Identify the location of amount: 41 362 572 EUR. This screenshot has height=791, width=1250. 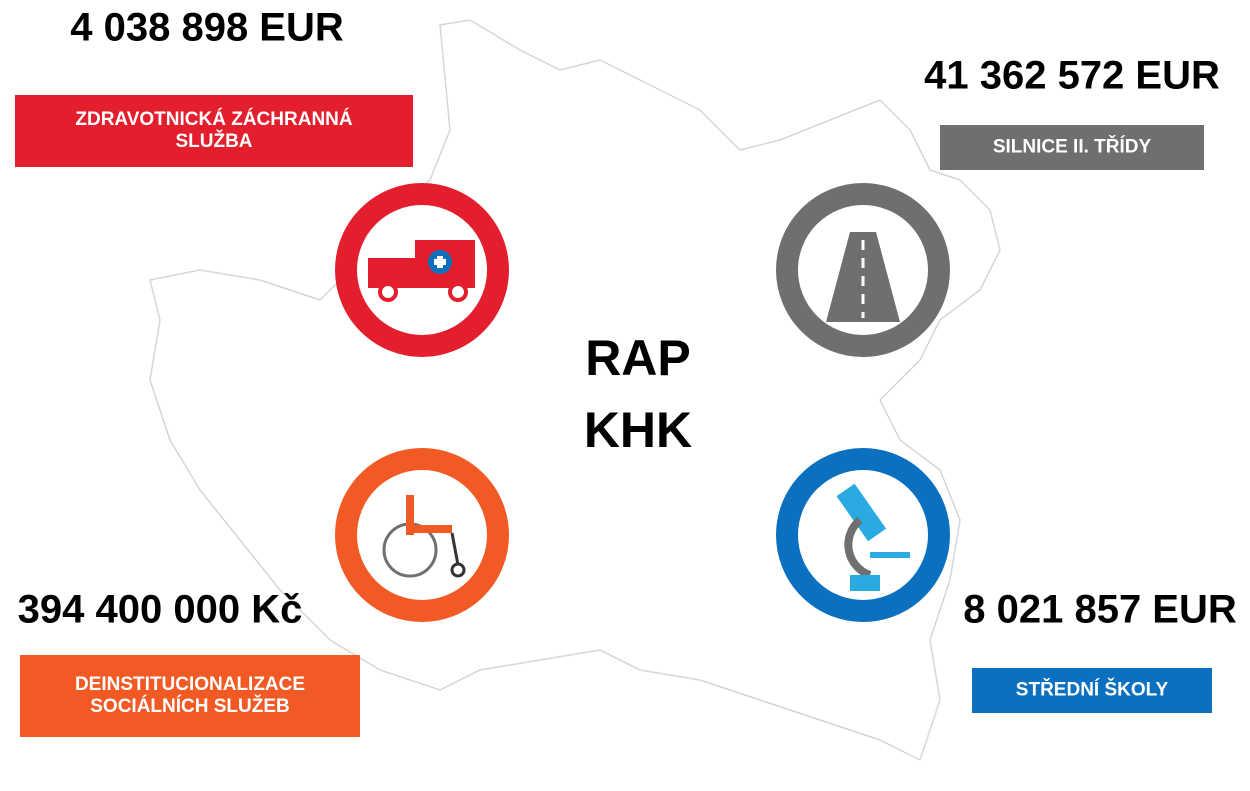
(1072, 76).